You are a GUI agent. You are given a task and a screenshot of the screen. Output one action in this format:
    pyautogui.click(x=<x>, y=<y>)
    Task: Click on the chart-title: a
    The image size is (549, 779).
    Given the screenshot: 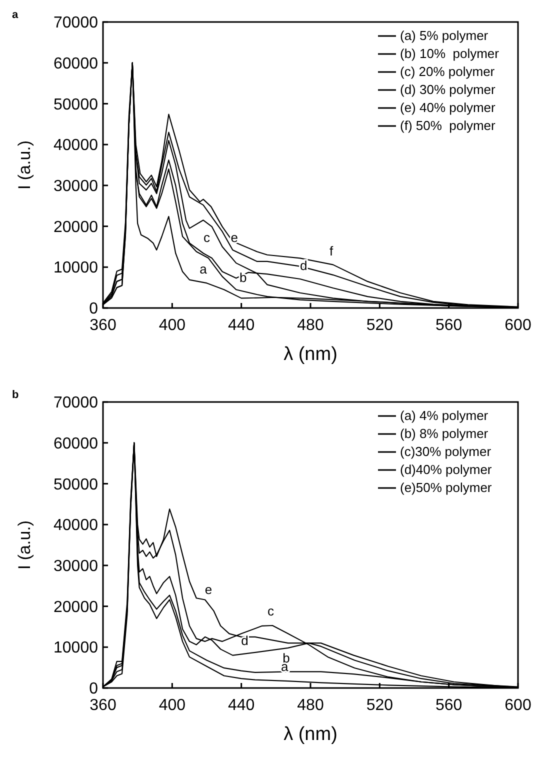 What is the action you would take?
    pyautogui.click(x=15, y=15)
    